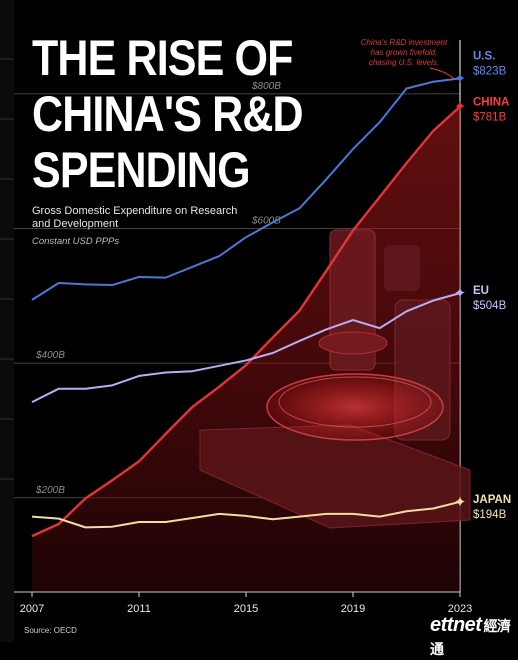  What do you see at coordinates (76, 241) in the screenshot?
I see `chart-measure-note: Constant USD PPPs` at bounding box center [76, 241].